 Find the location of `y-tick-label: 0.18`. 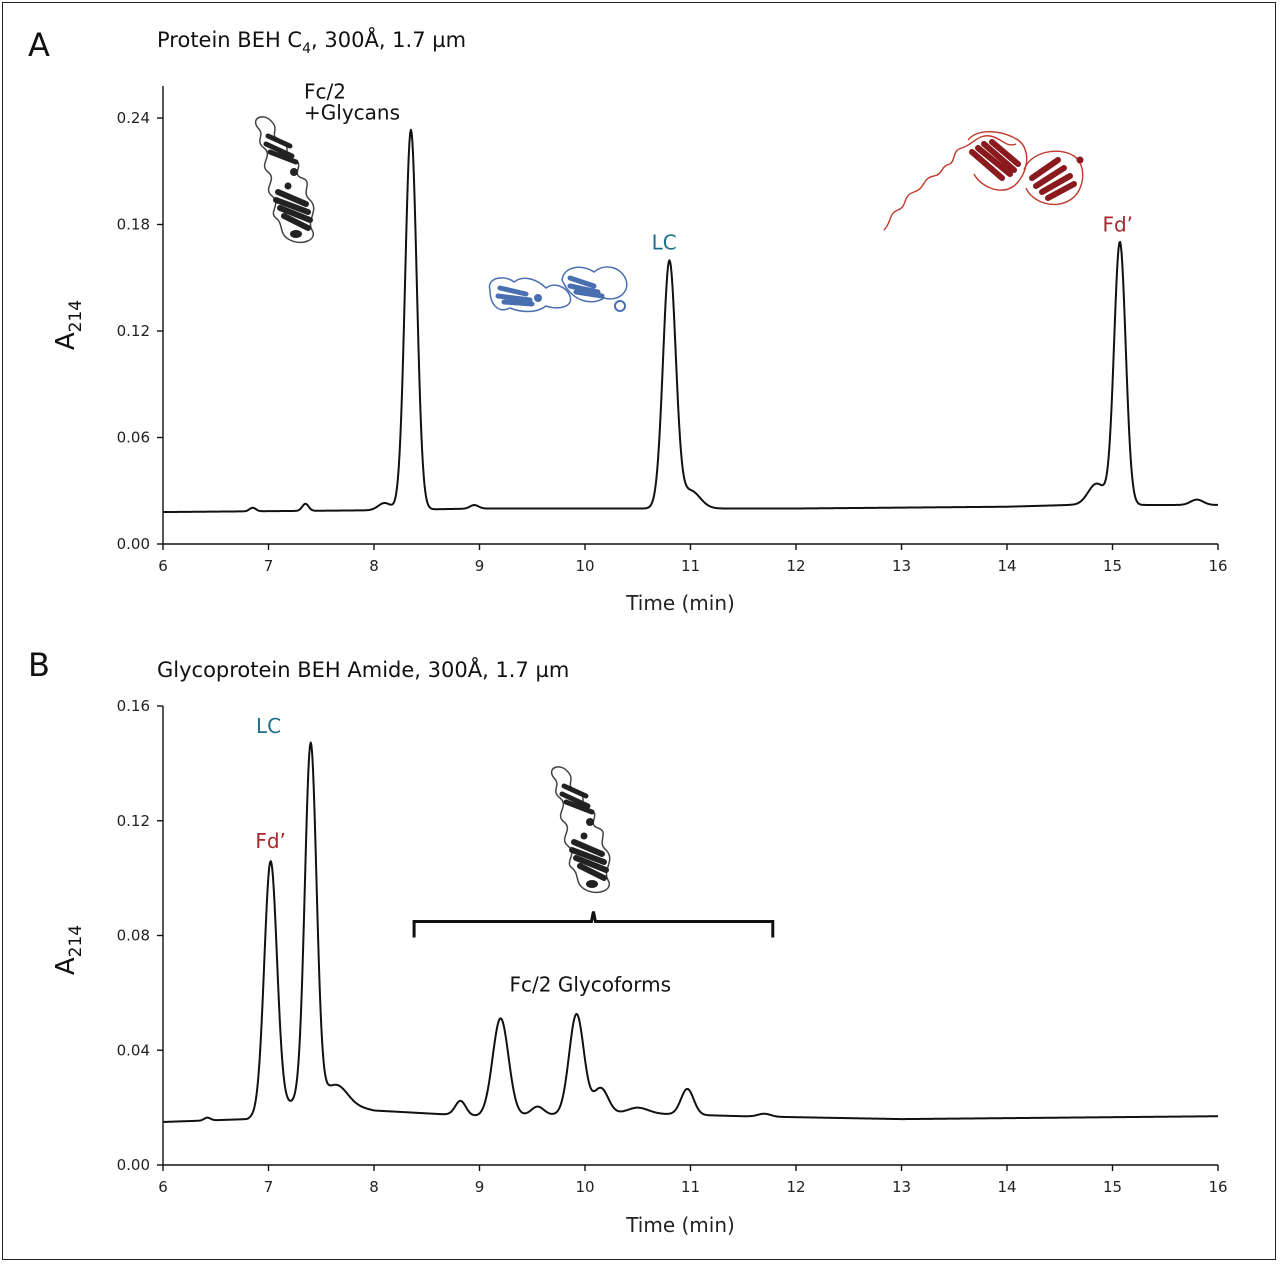

y-tick-label: 0.18 is located at coordinates (133, 225).